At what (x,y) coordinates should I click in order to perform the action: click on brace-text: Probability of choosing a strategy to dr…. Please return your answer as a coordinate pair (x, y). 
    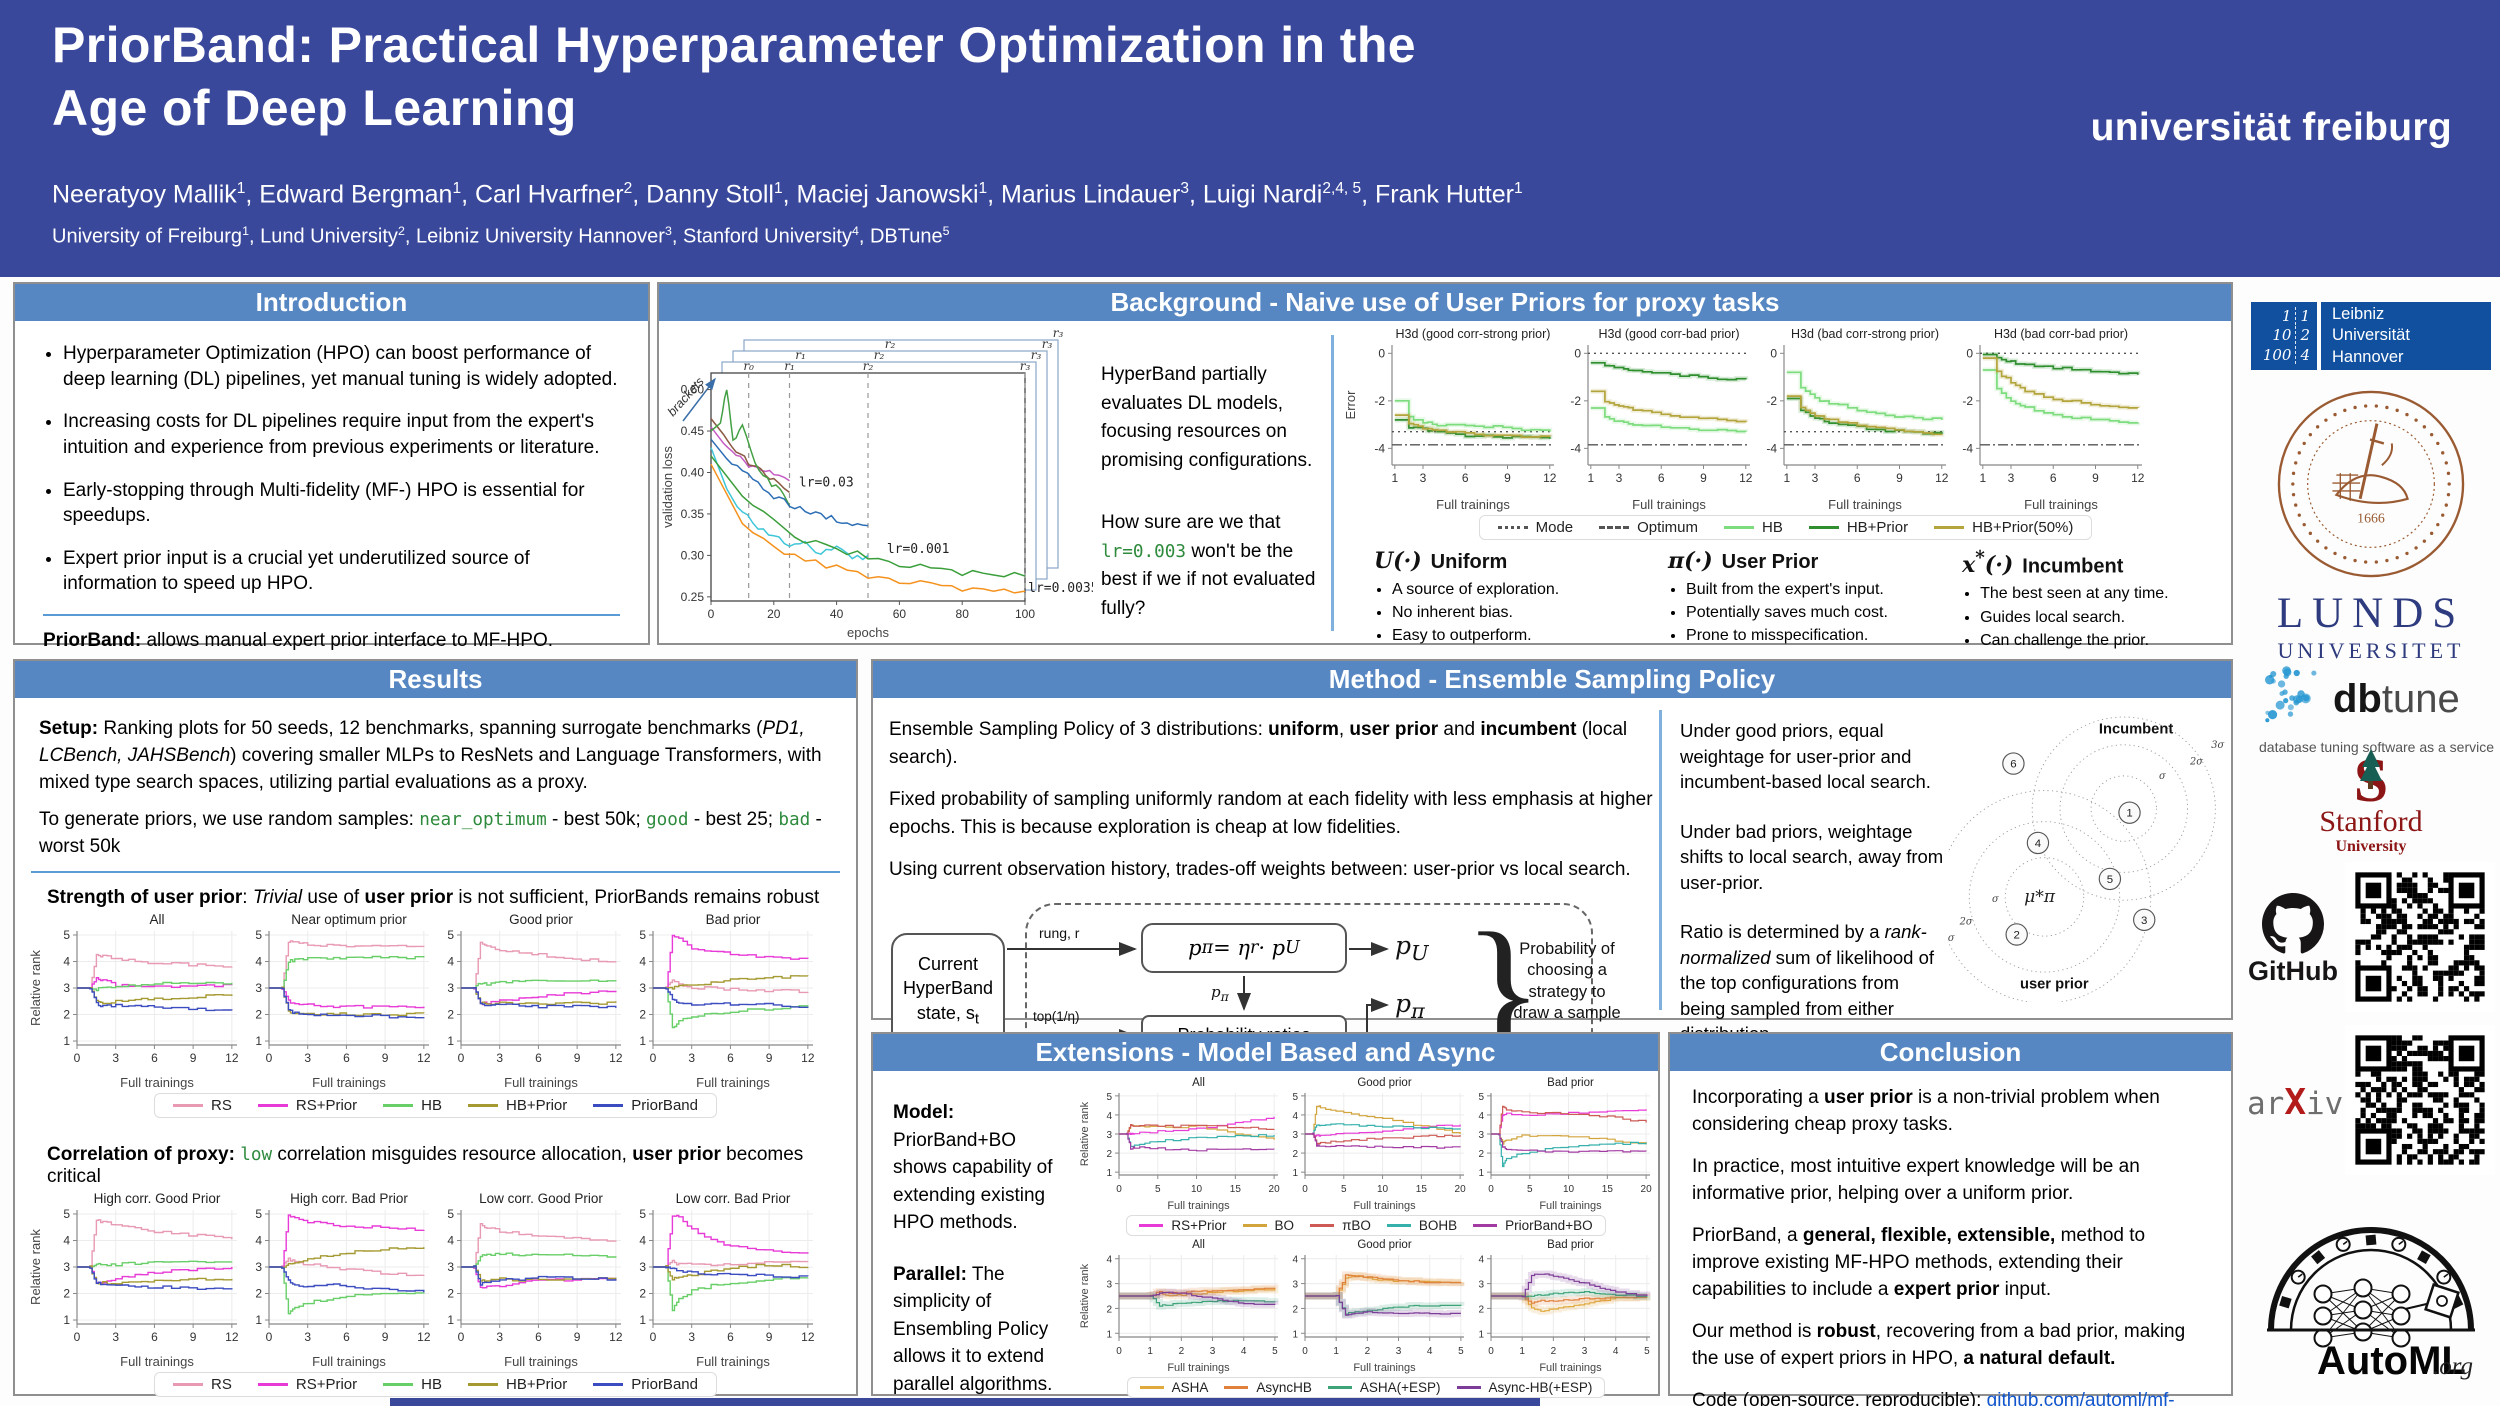
    Looking at the image, I should click on (1567, 981).